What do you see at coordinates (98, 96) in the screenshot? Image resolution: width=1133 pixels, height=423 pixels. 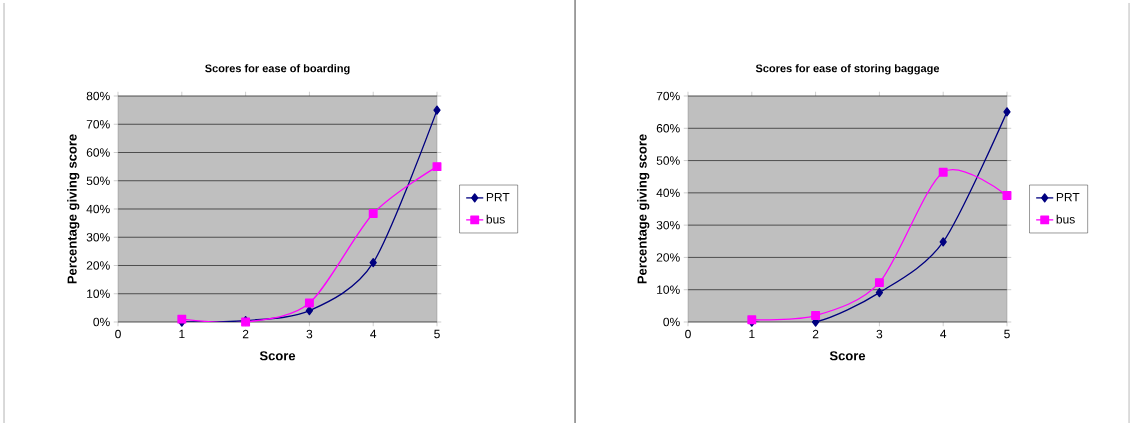 I see `y-tick-label: 80%` at bounding box center [98, 96].